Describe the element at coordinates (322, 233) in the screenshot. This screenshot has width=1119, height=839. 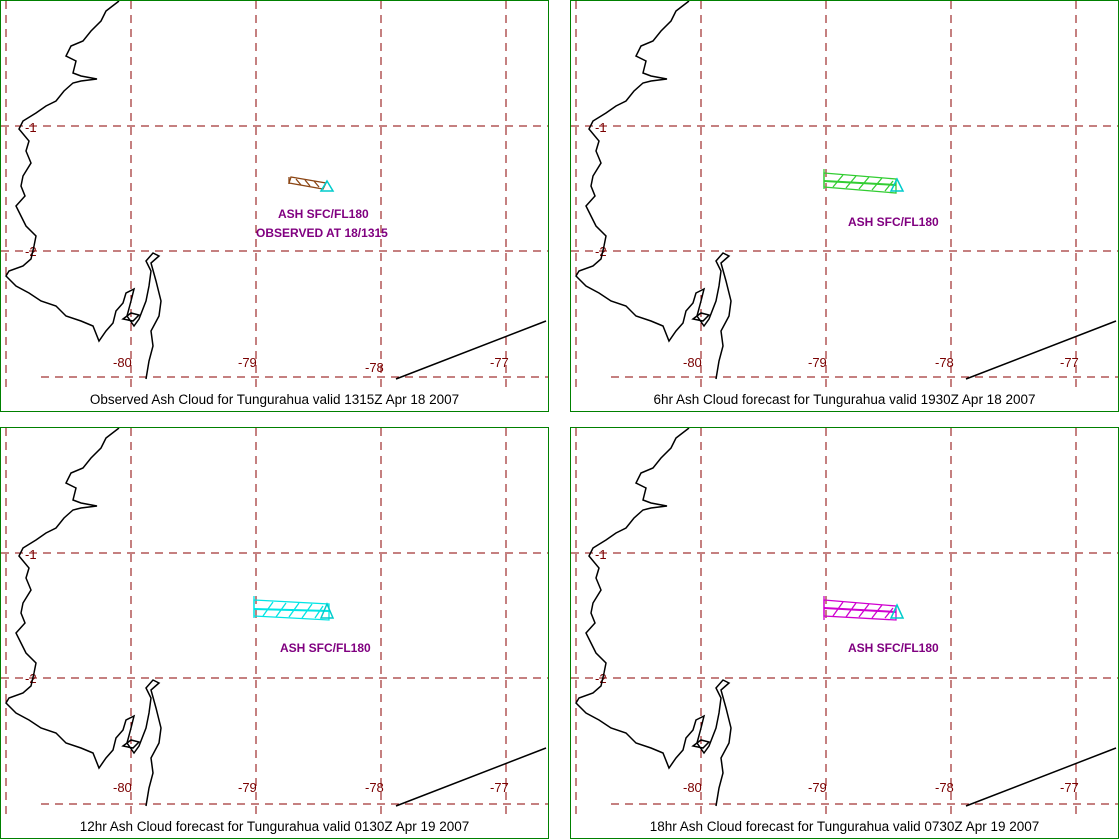
I see `cloud-label-observed: OBSERVED AT 18/1315` at that location.